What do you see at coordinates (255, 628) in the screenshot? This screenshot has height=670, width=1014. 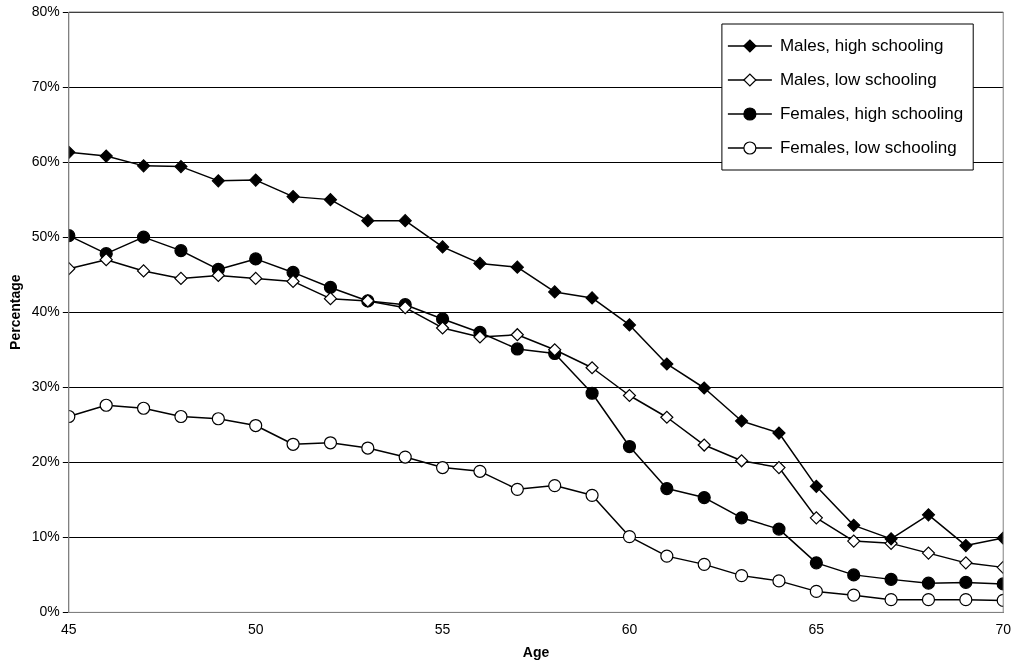 I see `x-tick-label: 50` at bounding box center [255, 628].